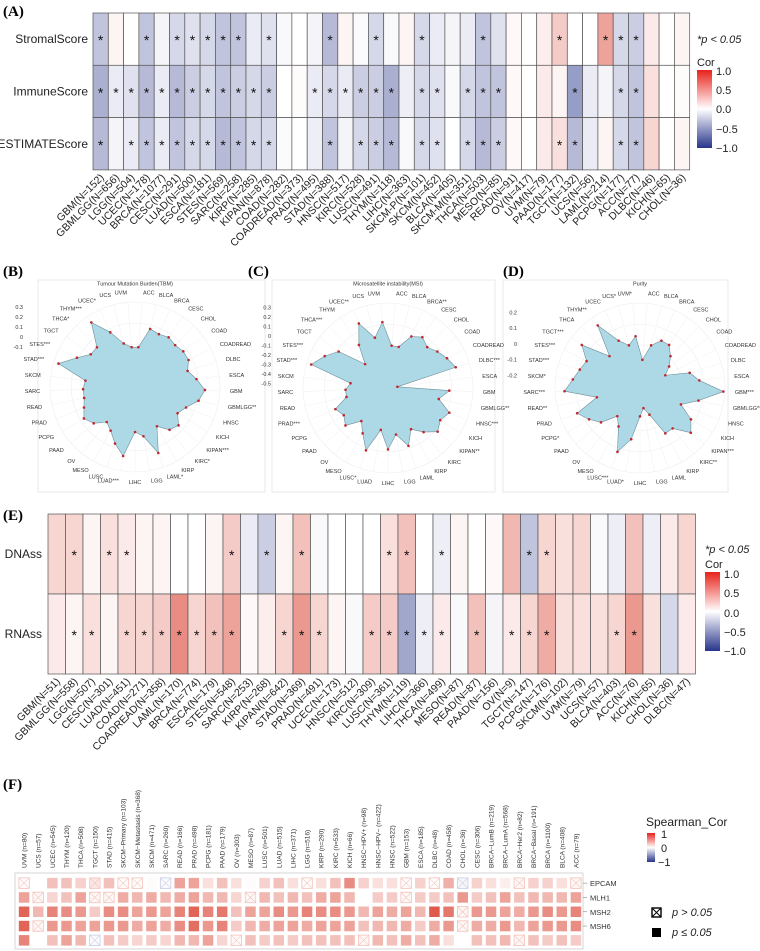  I want to click on radar-axis-label: PRAD, so click(39, 423).